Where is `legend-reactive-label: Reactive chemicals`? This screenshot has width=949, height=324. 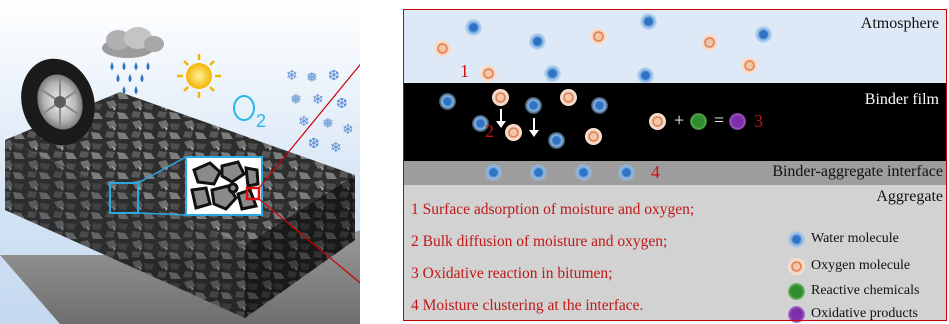
legend-reactive-label: Reactive chemicals is located at coordinates (865, 290).